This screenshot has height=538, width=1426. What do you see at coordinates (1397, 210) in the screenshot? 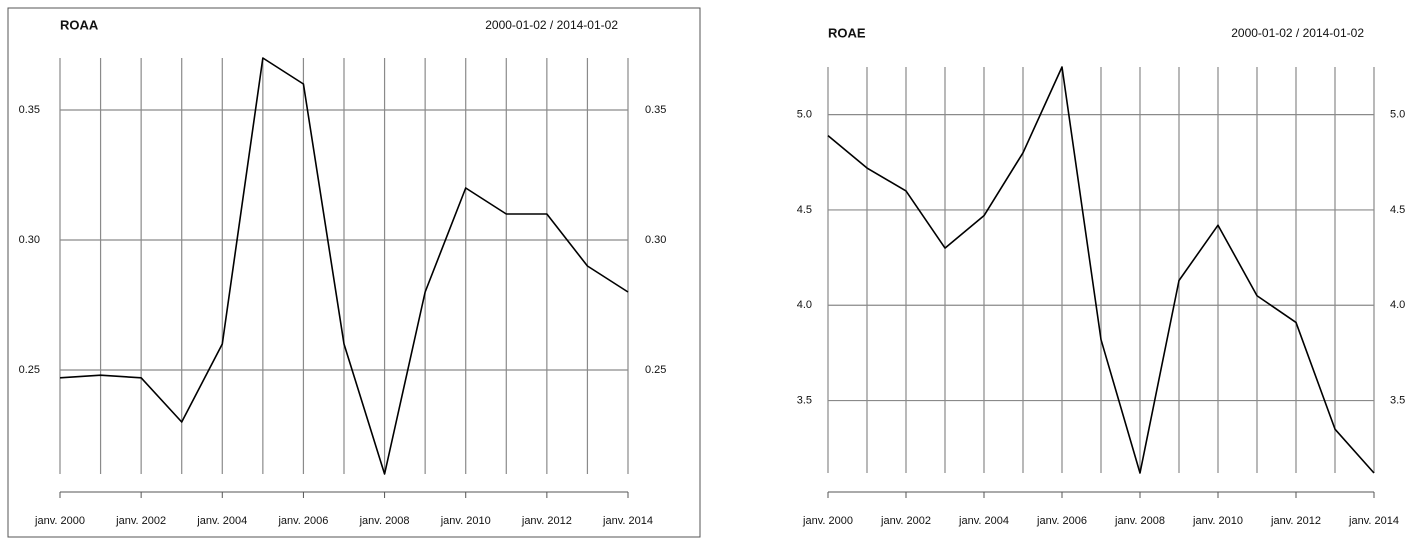
I see `y-tick-label-right: 4.5` at bounding box center [1397, 210].